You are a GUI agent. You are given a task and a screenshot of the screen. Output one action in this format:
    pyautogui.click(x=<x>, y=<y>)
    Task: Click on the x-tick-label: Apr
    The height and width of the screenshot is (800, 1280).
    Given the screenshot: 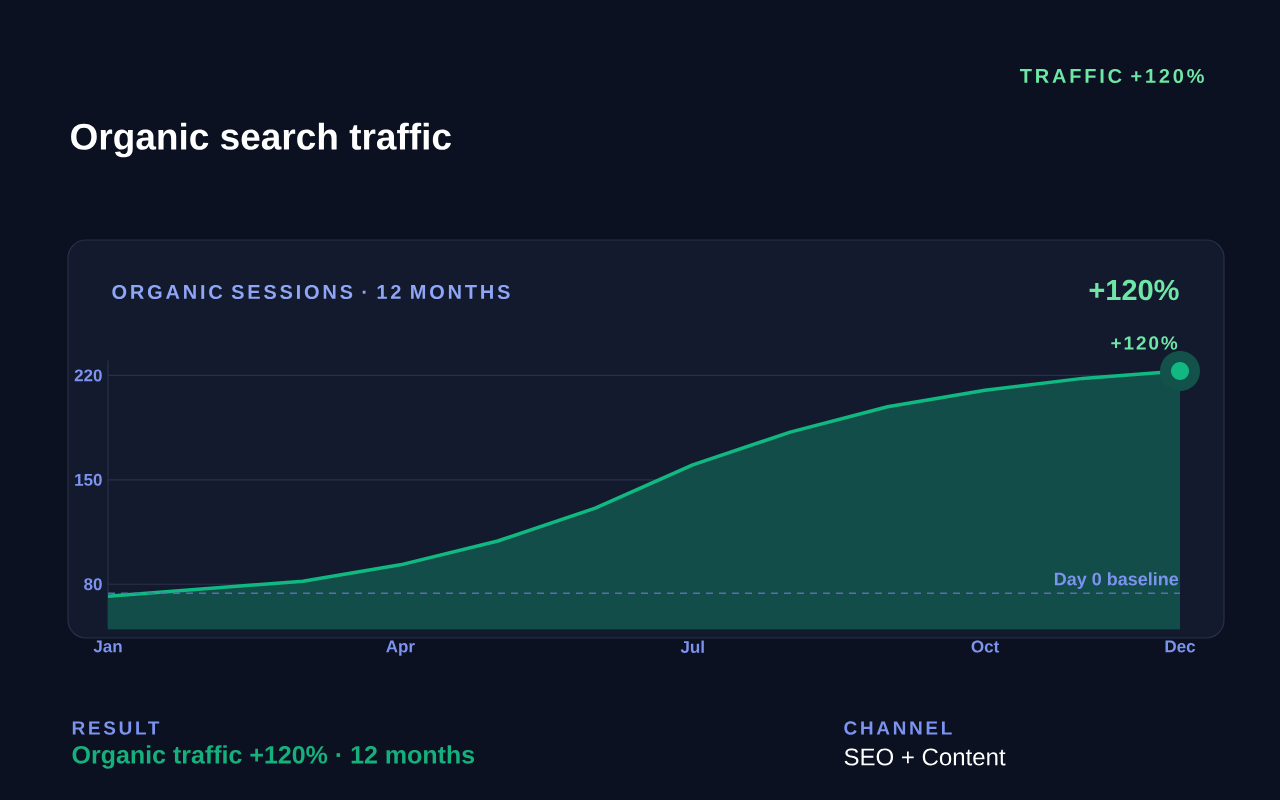 What is the action you would take?
    pyautogui.click(x=400, y=648)
    